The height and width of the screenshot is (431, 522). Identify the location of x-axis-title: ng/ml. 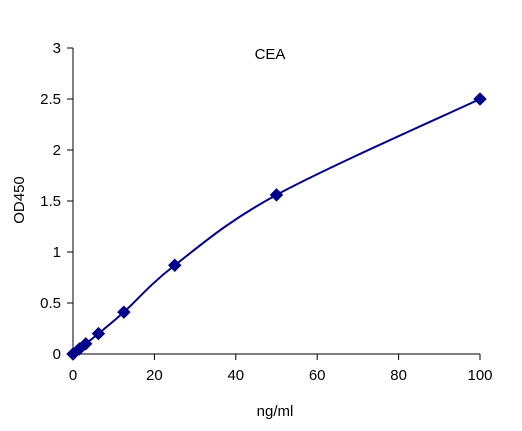
(275, 411).